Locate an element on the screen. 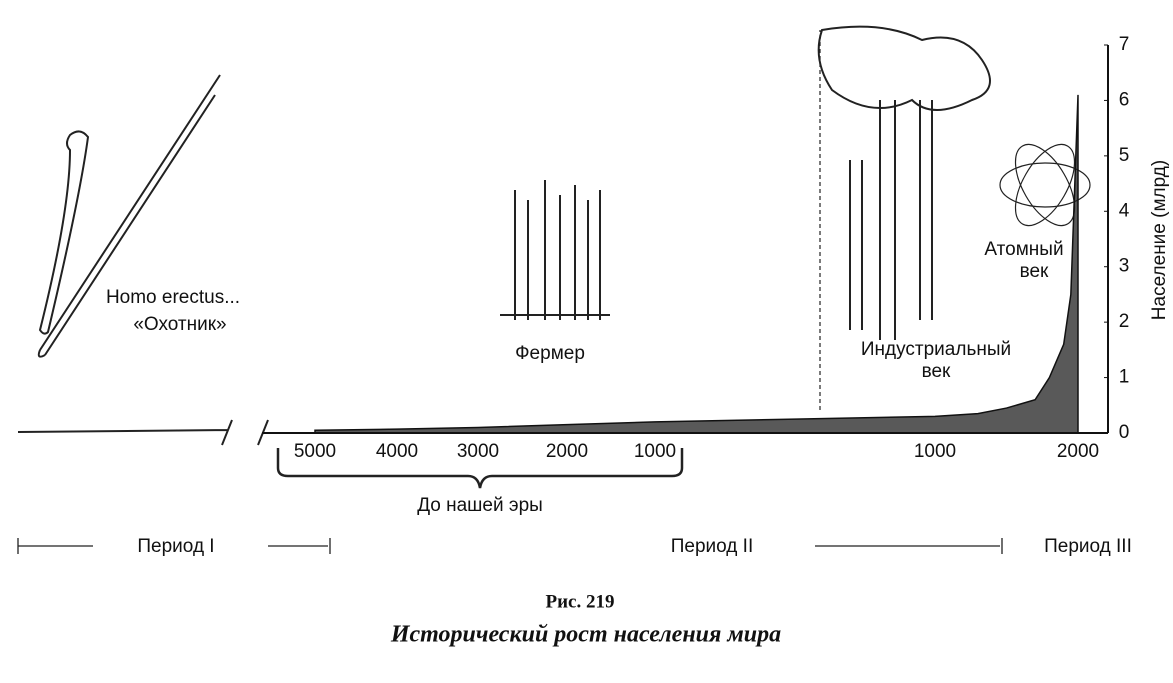 This screenshot has width=1173, height=683. period-label: Период II is located at coordinates (712, 546).